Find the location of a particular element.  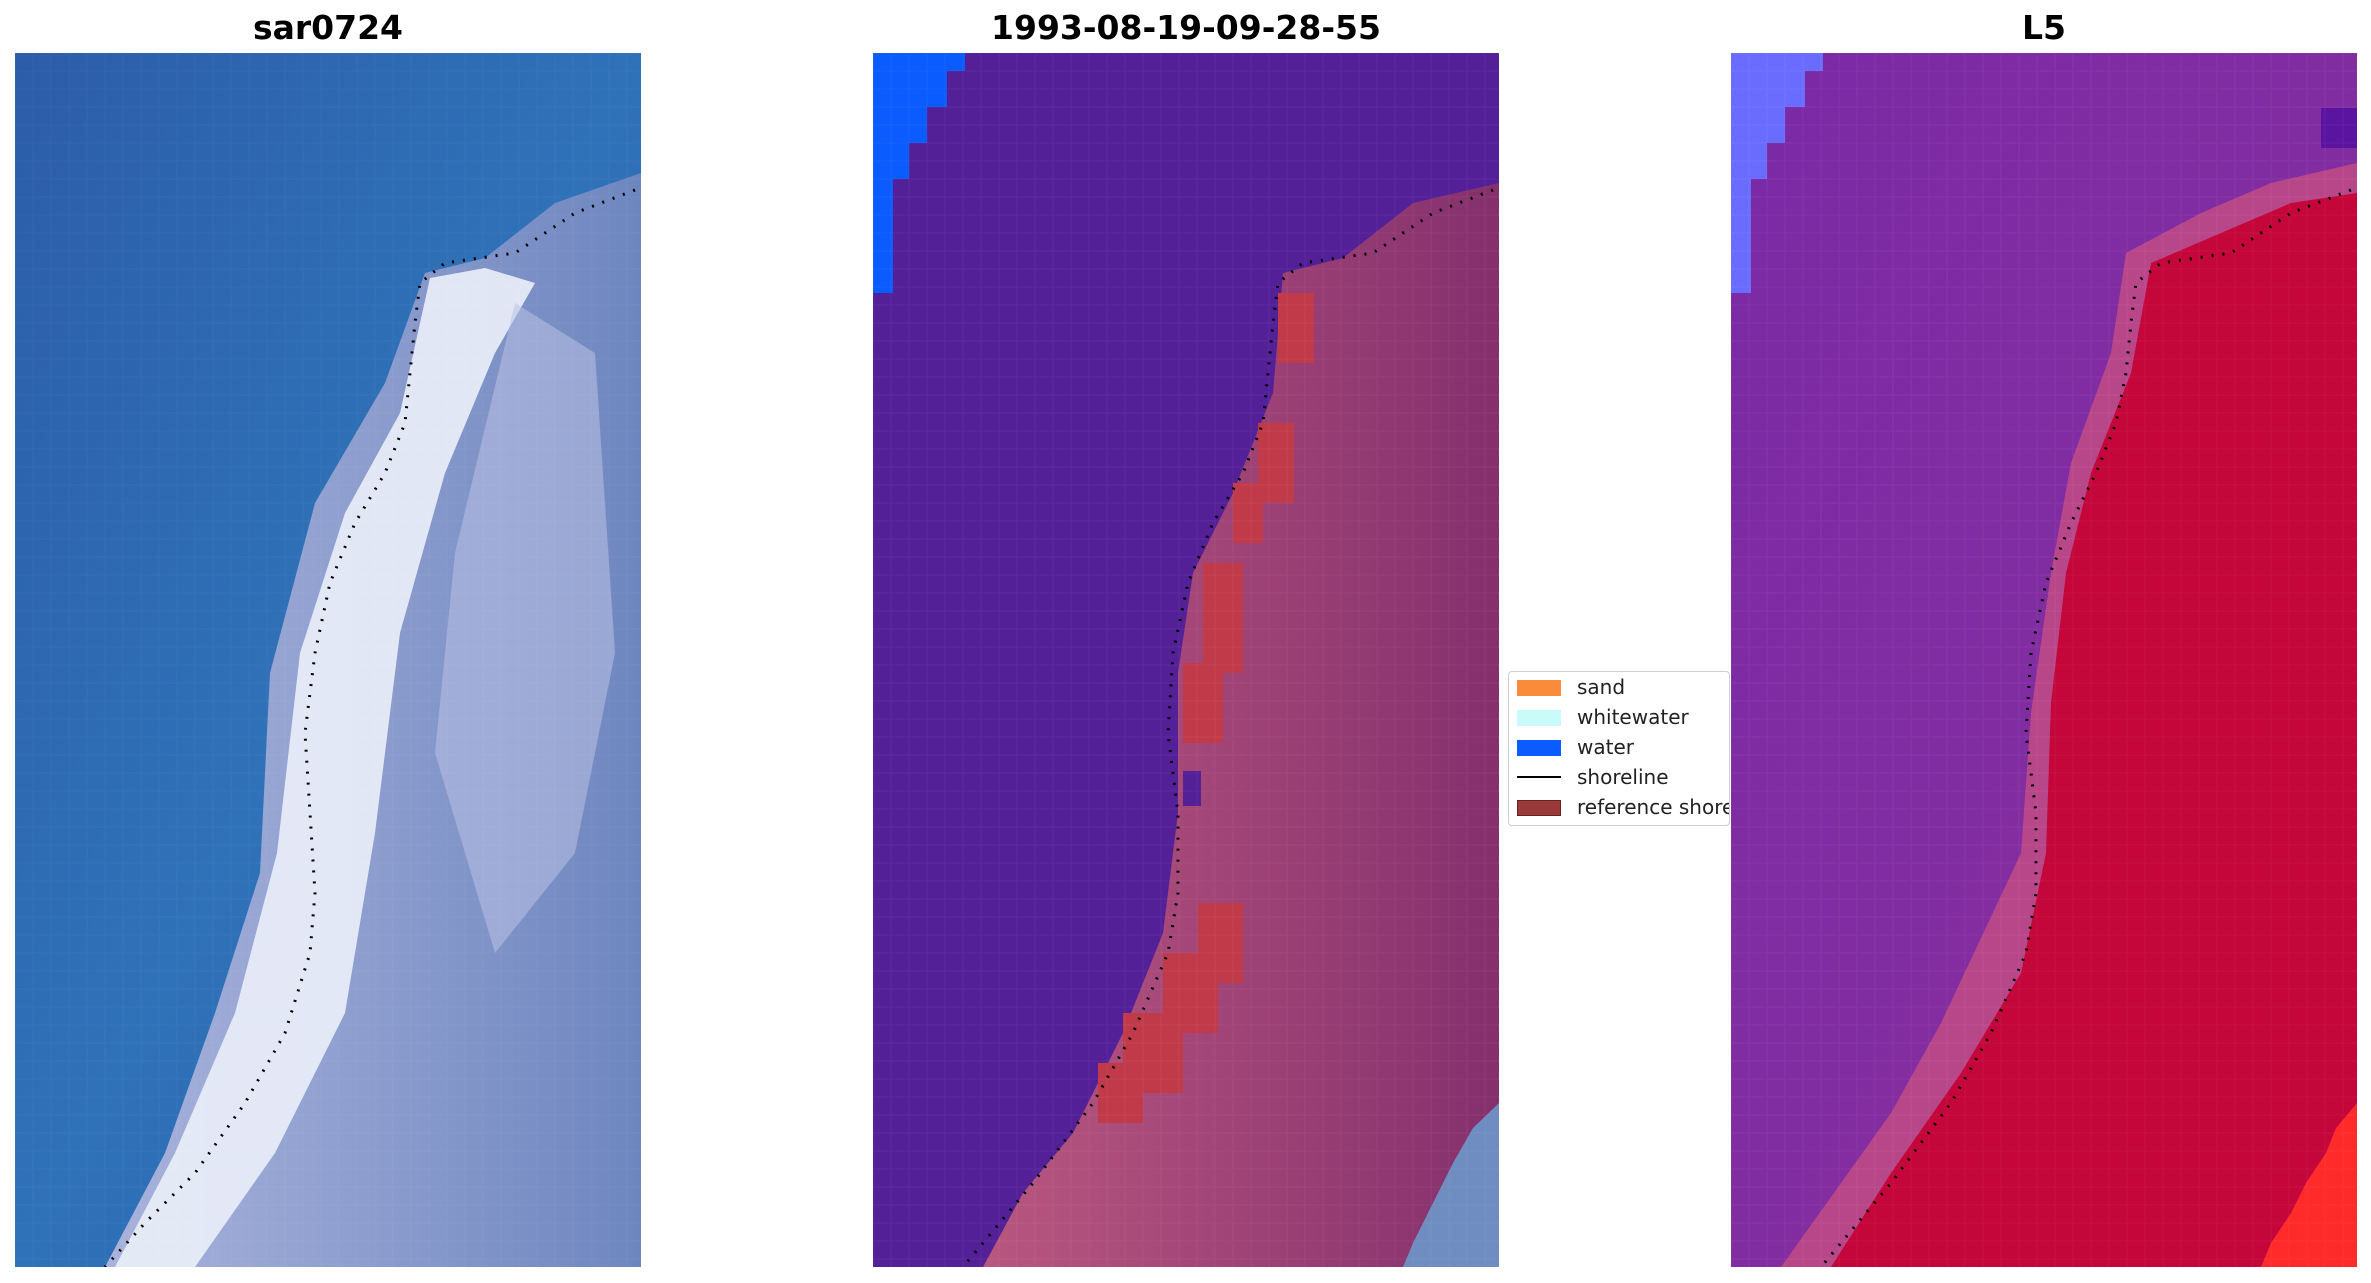

sand-swatch is located at coordinates (1539, 688).